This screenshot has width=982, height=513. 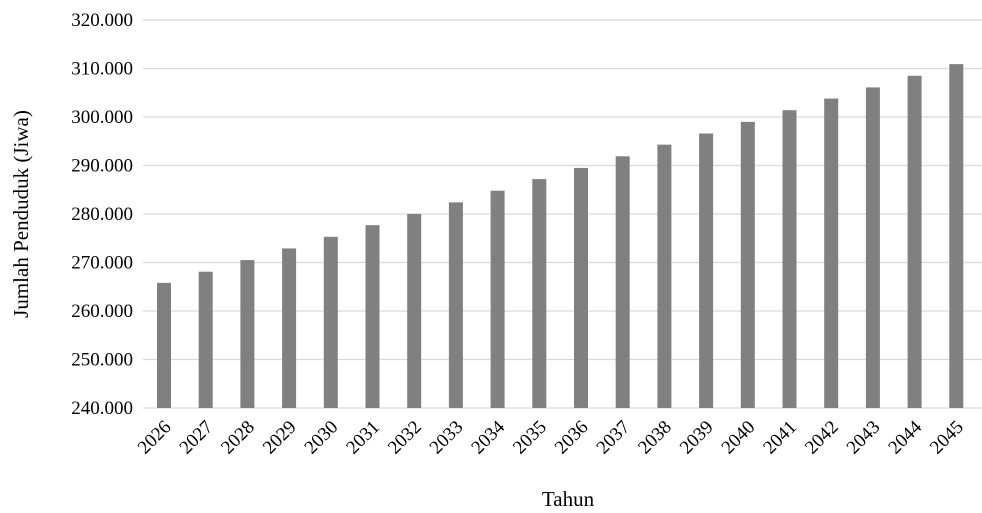 I want to click on x-tick-label: 2027, so click(x=197, y=438).